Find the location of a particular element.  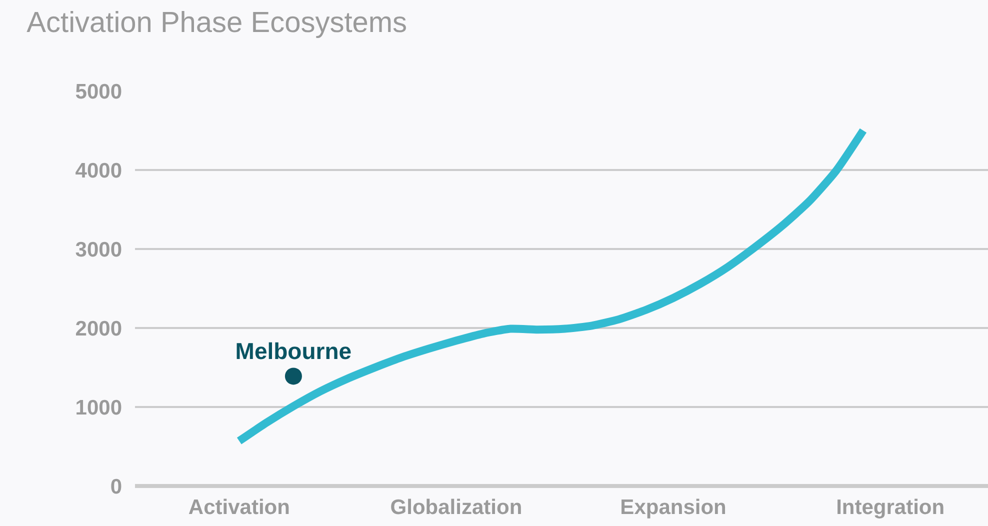

y-tick-label: 2000 is located at coordinates (98, 328).